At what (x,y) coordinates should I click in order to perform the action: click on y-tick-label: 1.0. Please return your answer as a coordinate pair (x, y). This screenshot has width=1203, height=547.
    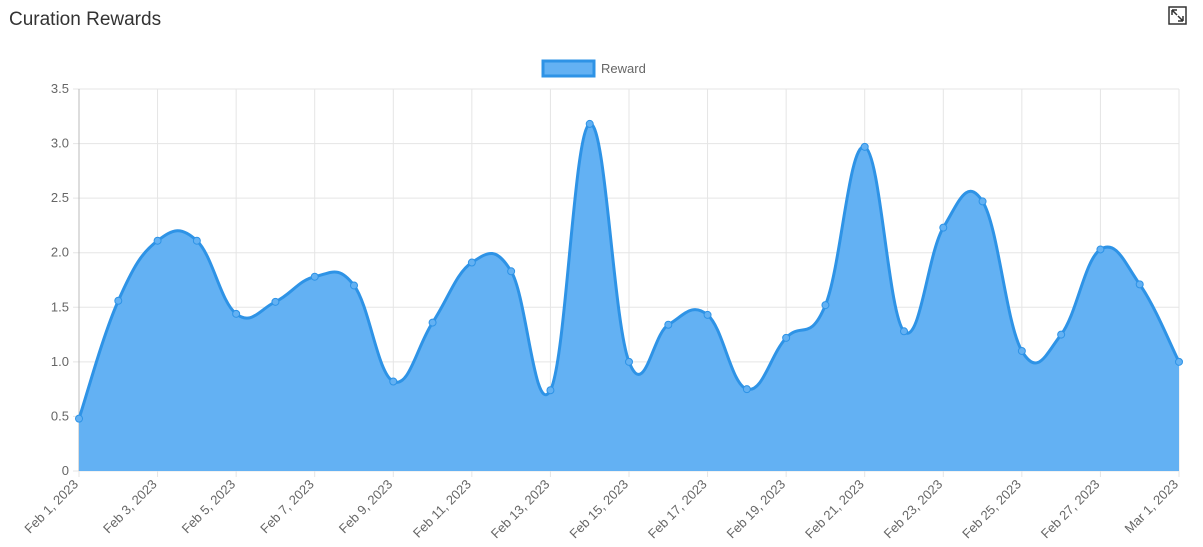
    Looking at the image, I should click on (60, 361).